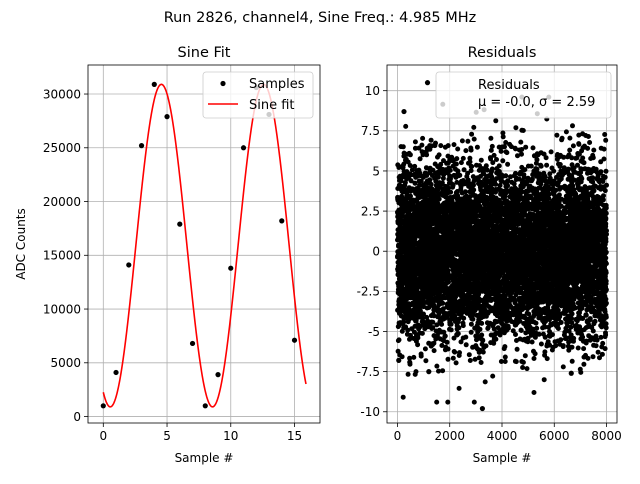 This screenshot has height=484, width=640. I want to click on sine-fit-ytick-label: 20000, so click(62, 202).